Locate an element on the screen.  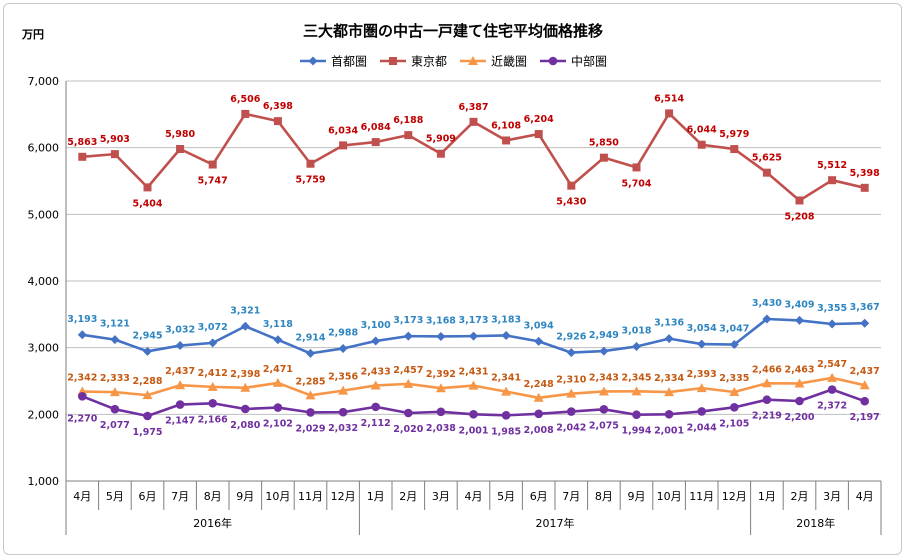
data-label: 2,431 is located at coordinates (473, 372).